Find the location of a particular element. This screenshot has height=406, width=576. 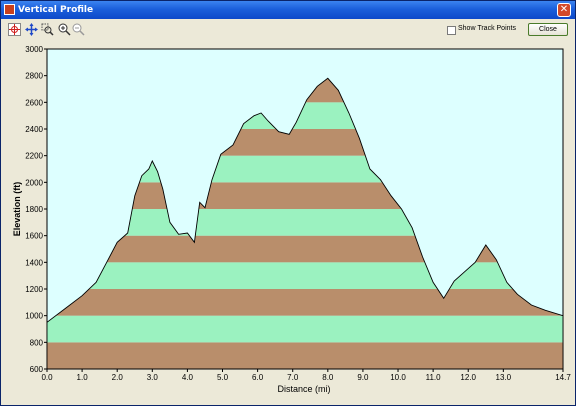

y-tick-label: 2800 is located at coordinates (34, 76).